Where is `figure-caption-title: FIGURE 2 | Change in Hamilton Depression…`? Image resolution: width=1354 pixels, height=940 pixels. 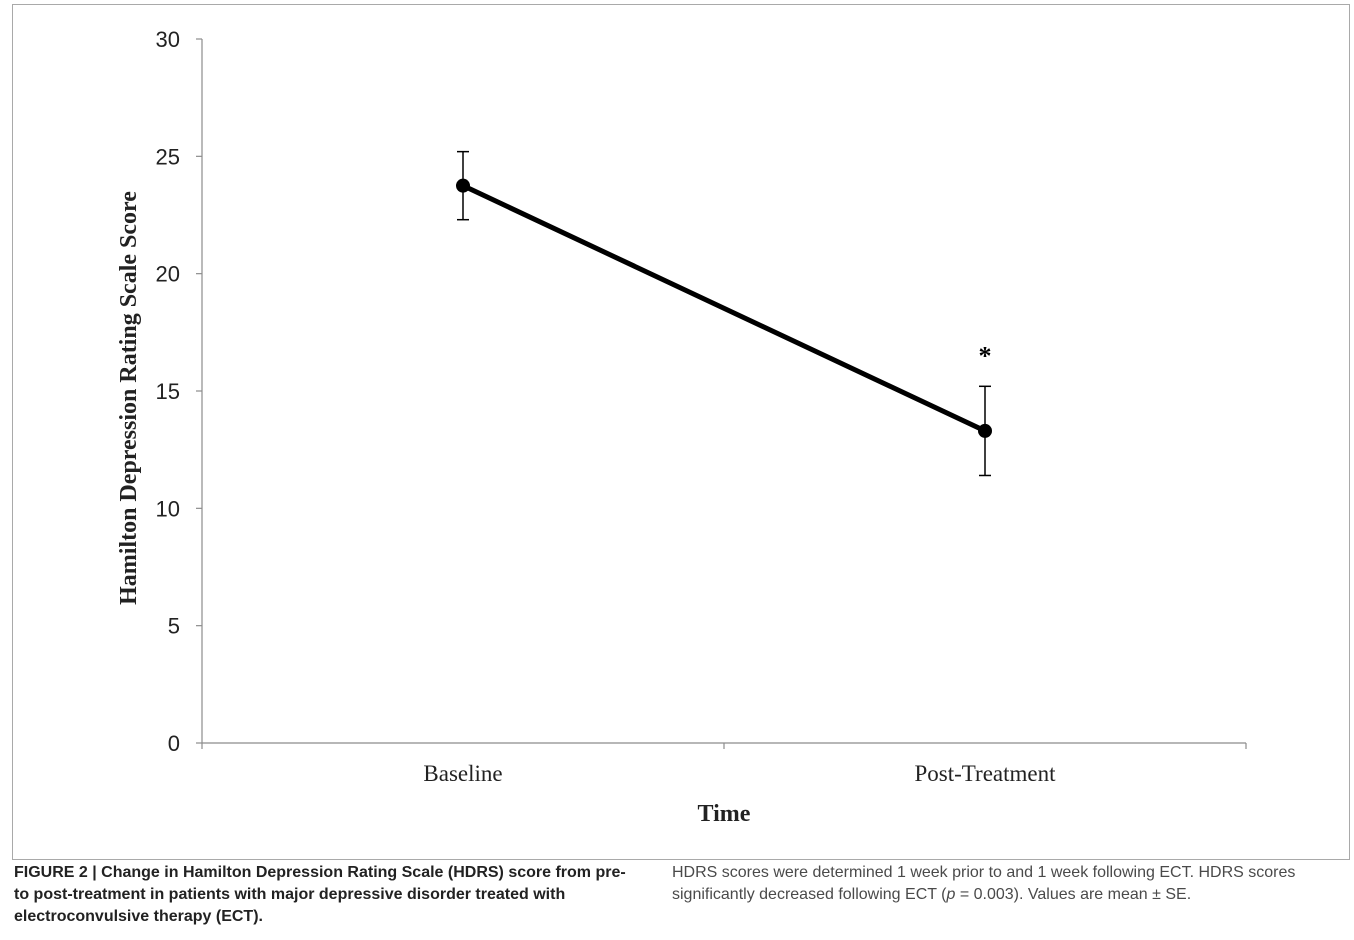
figure-caption-title: FIGURE 2 | Change in Hamilton Depression… is located at coordinates (324, 895).